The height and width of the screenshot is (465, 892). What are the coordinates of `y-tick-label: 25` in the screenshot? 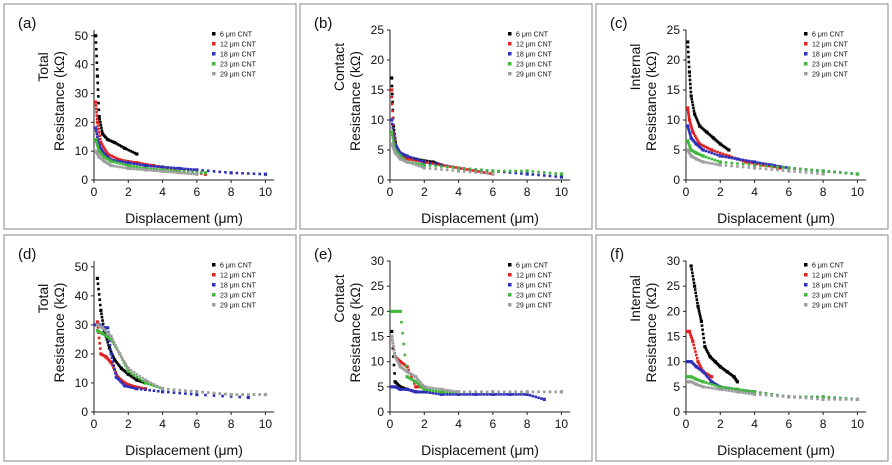 It's located at (674, 286).